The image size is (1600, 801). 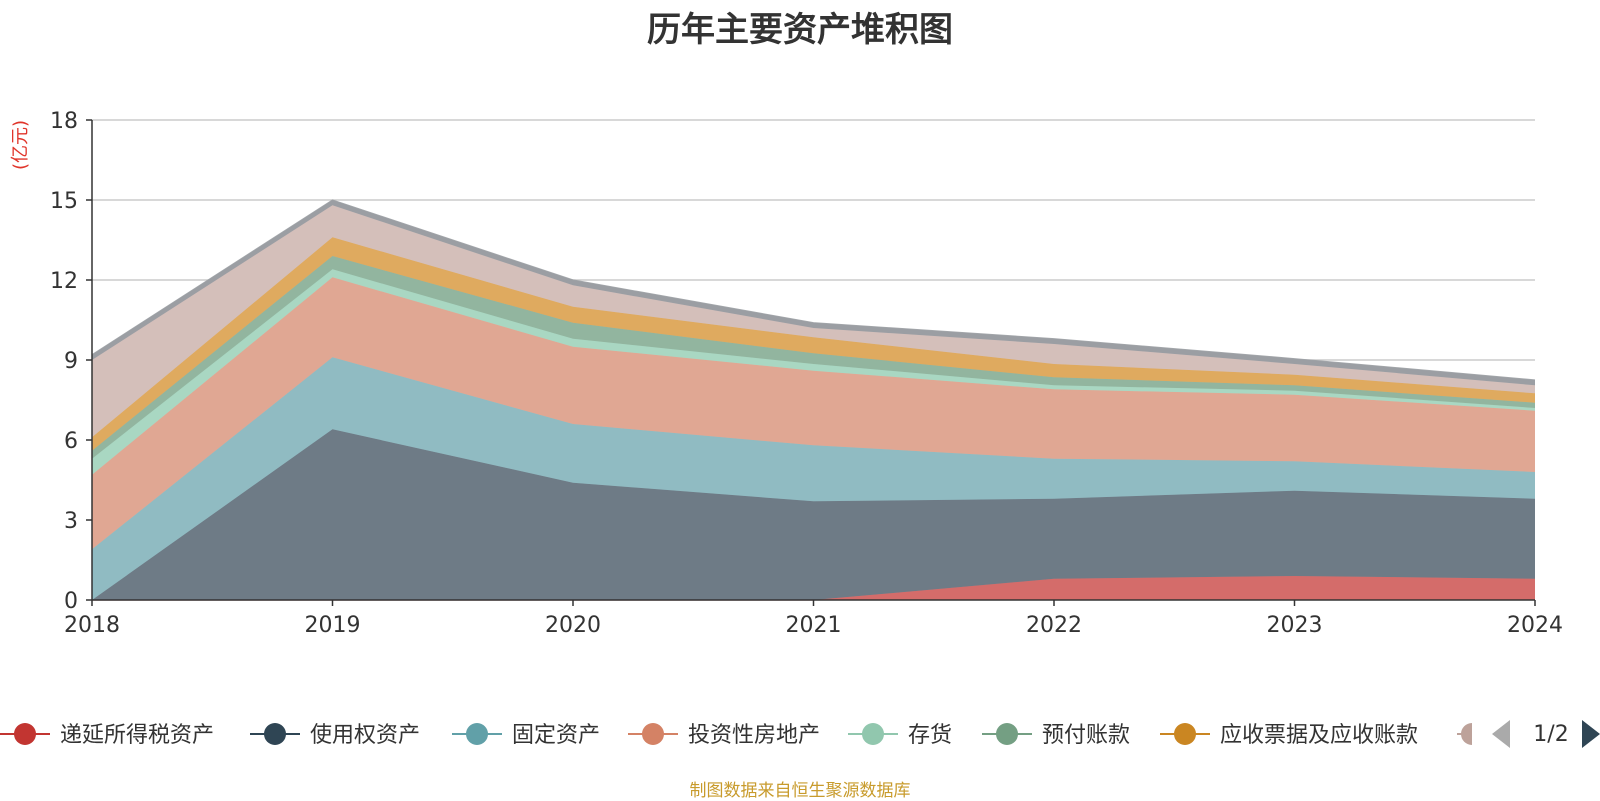 I want to click on legend: 递延所得税资产 使用权资产 固定资产 投资性房地产 存货 预付账款 应收票据及应收账款, so click(x=736, y=735).